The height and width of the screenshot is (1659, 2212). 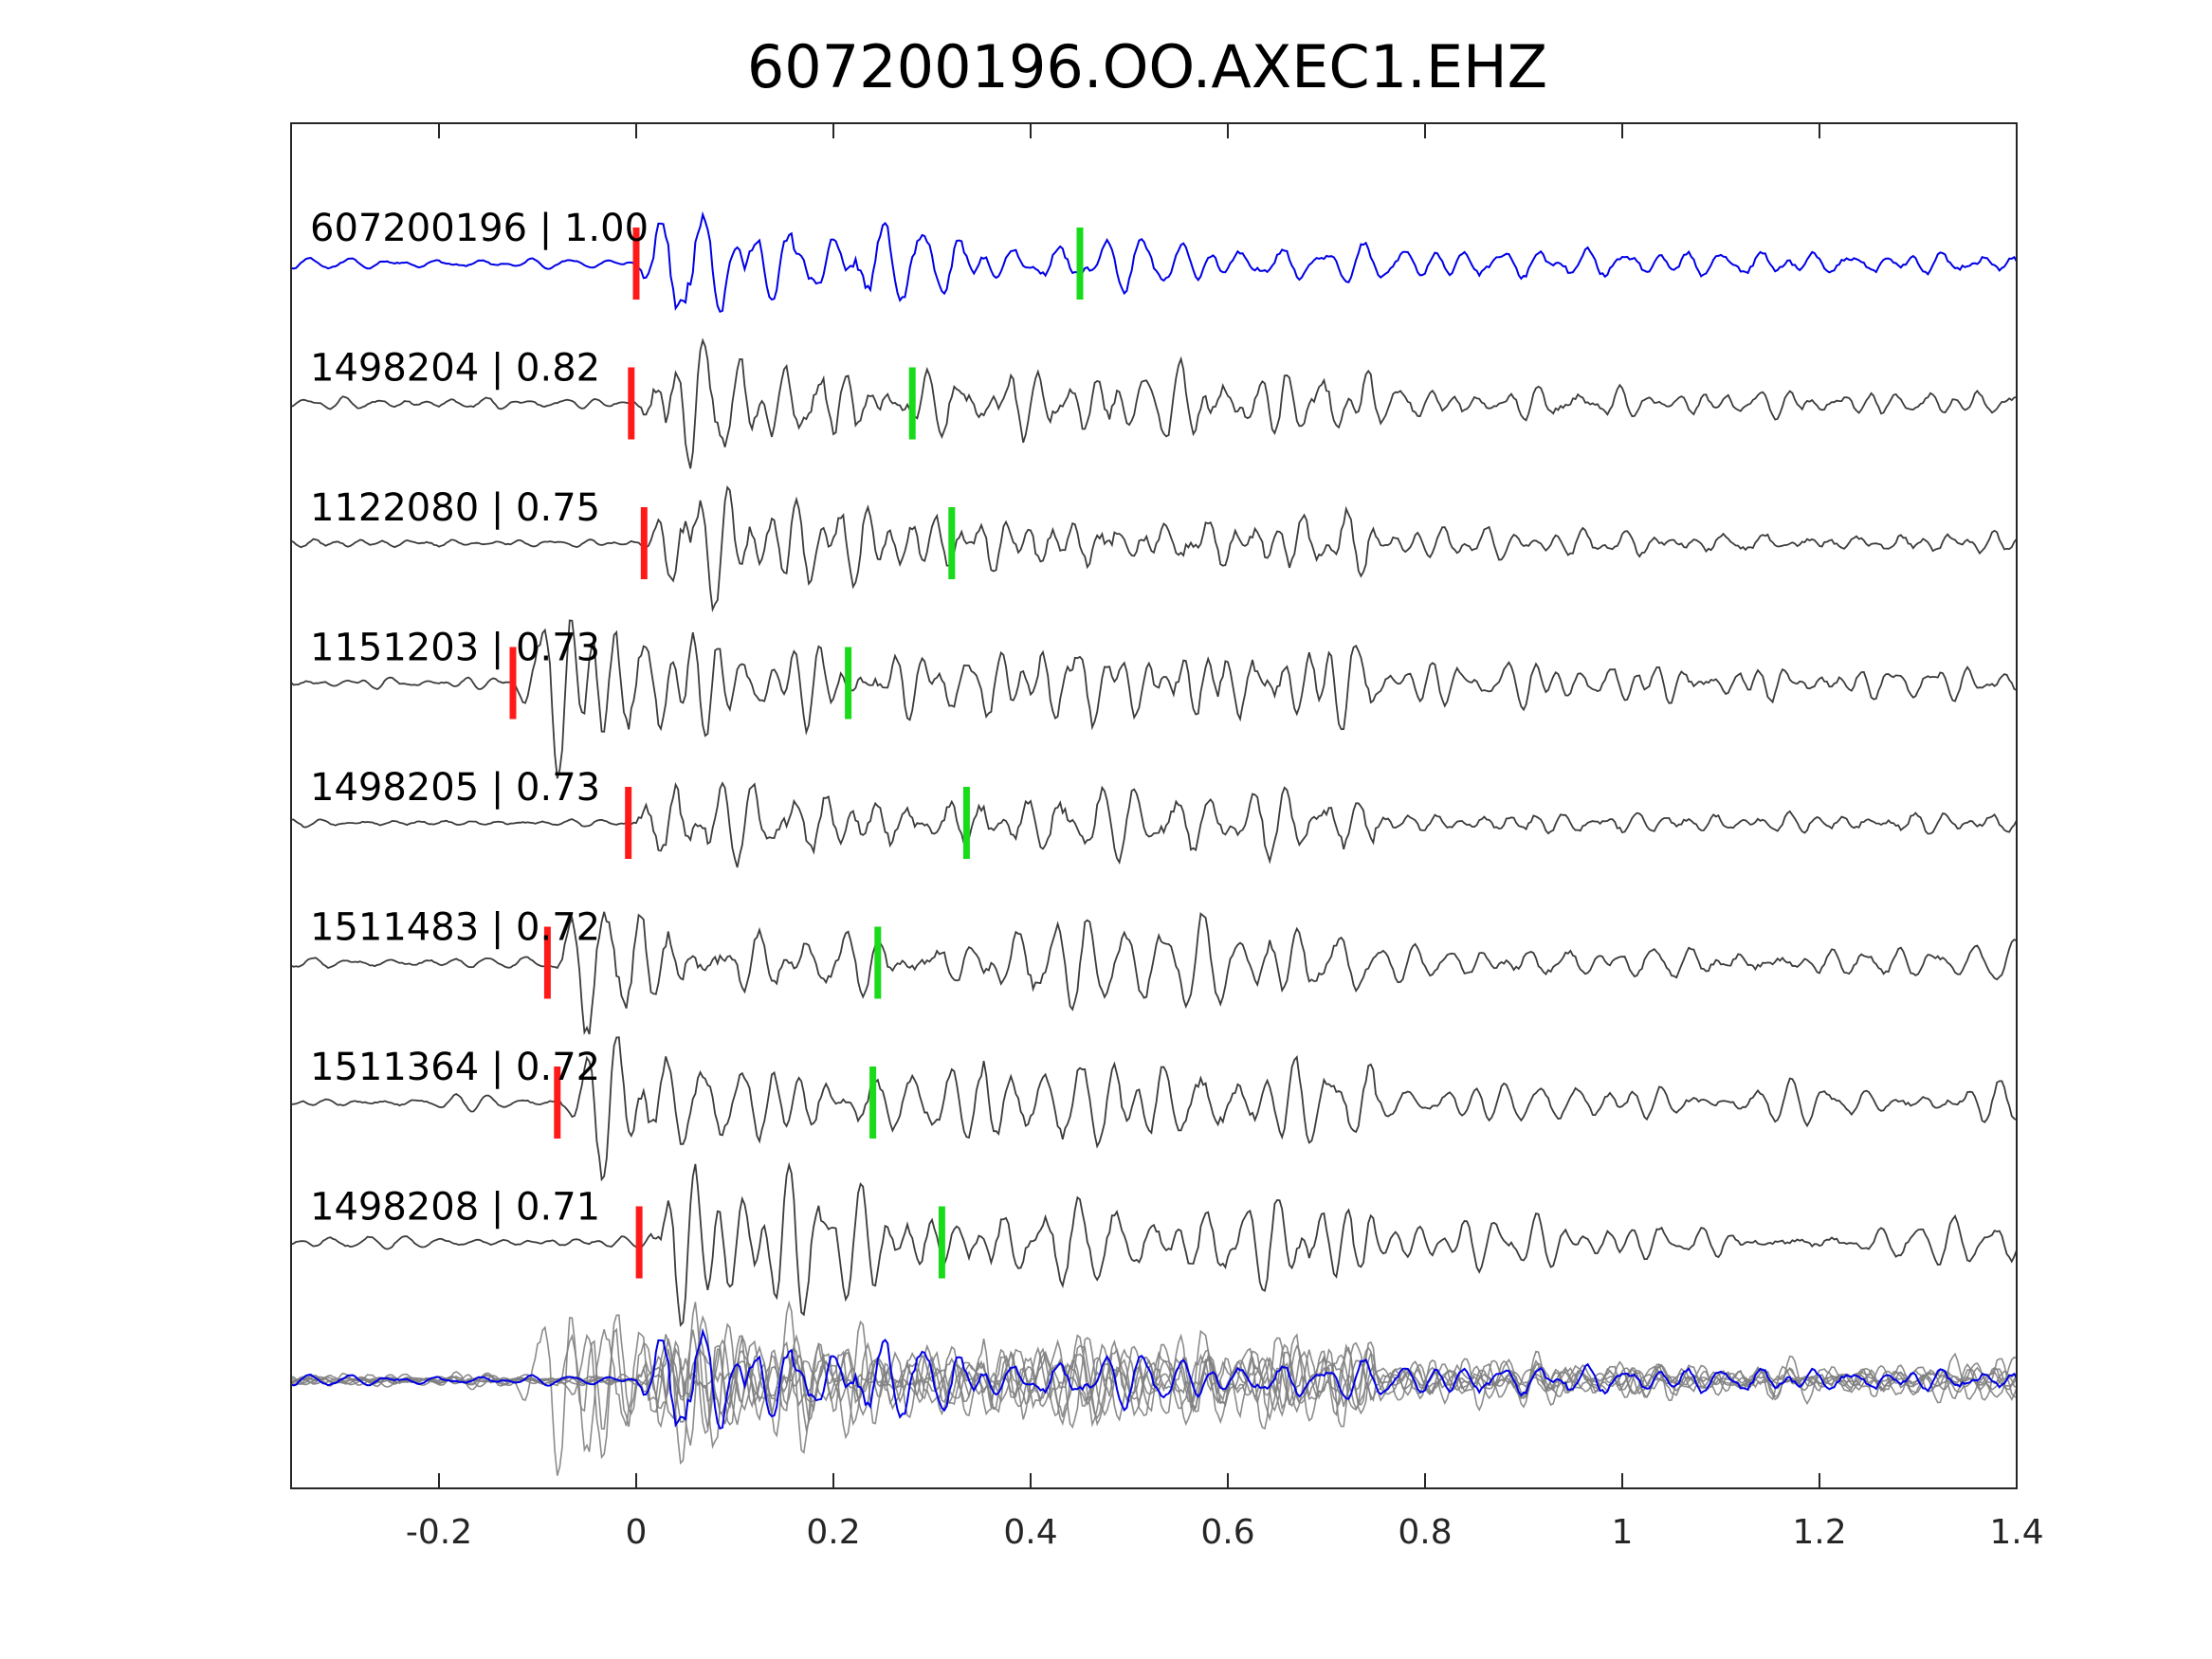 What do you see at coordinates (2016, 1532) in the screenshot?
I see `x-tick-label: 1.4` at bounding box center [2016, 1532].